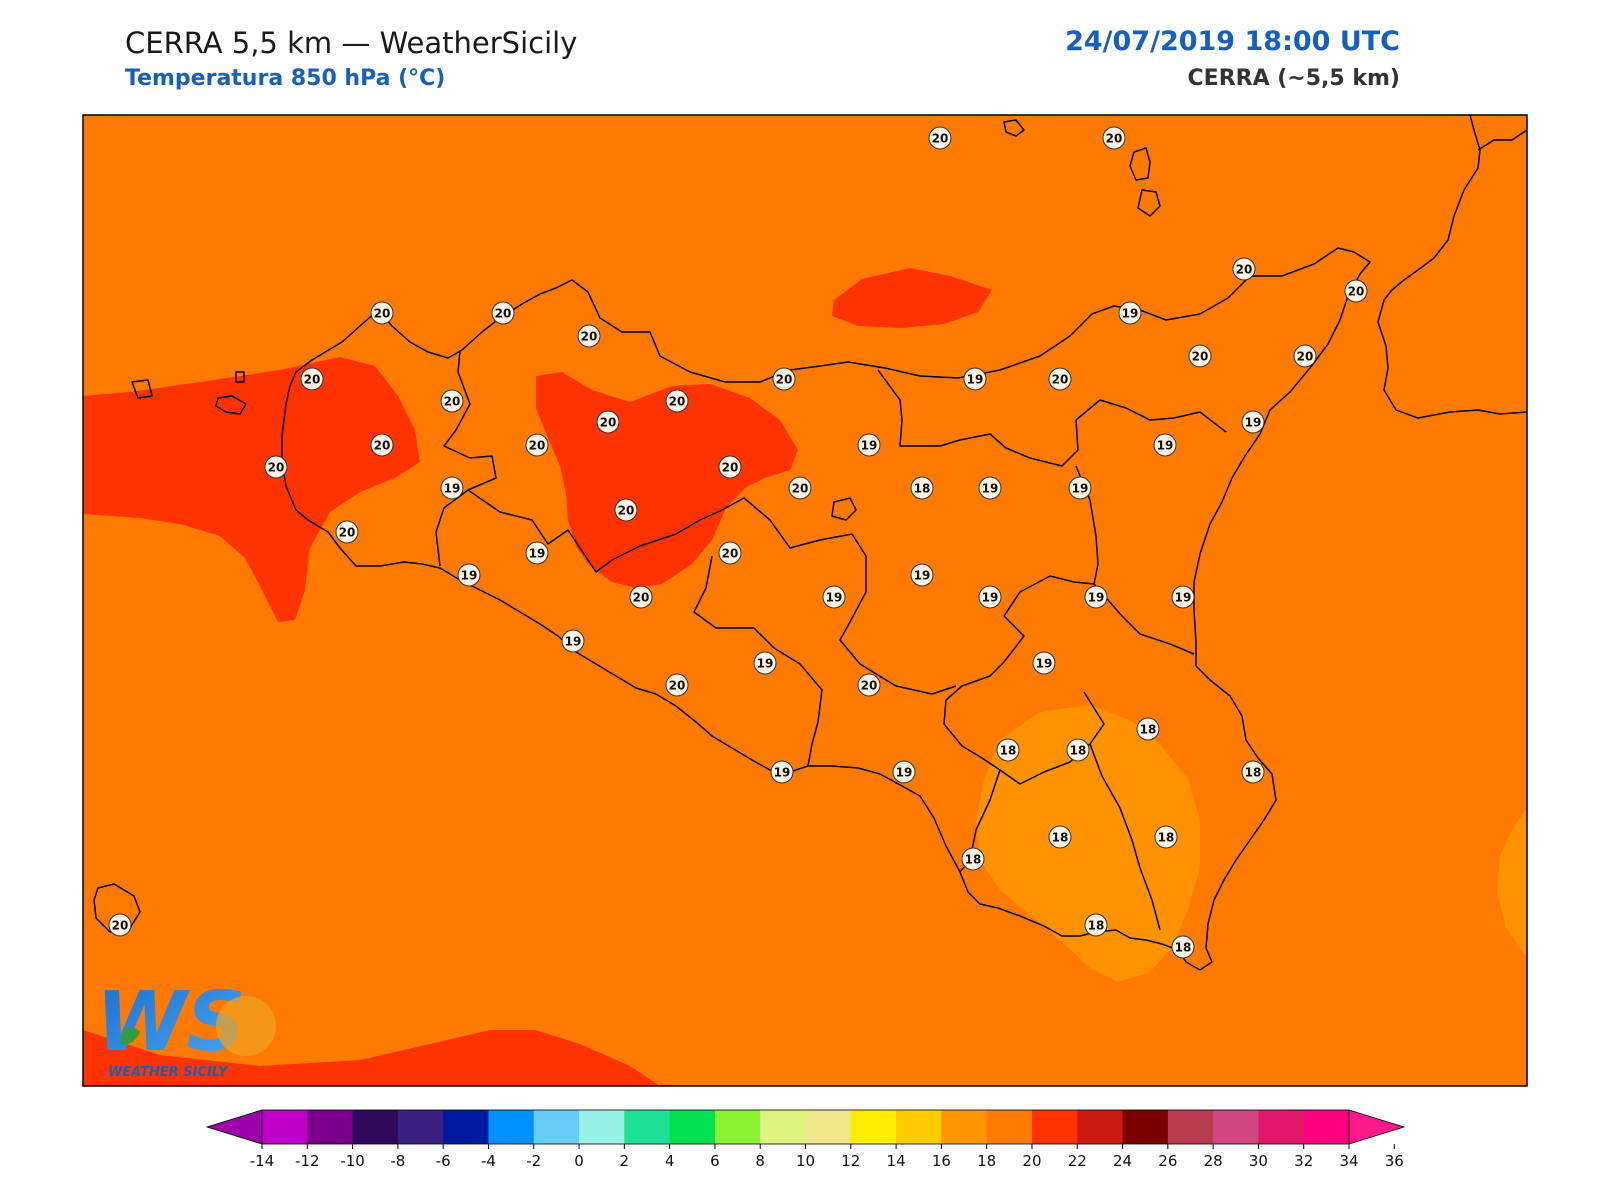 The height and width of the screenshot is (1200, 1600). What do you see at coordinates (1232, 41) in the screenshot?
I see `valid-datetime: 24/07/2019 18:00 UTC` at bounding box center [1232, 41].